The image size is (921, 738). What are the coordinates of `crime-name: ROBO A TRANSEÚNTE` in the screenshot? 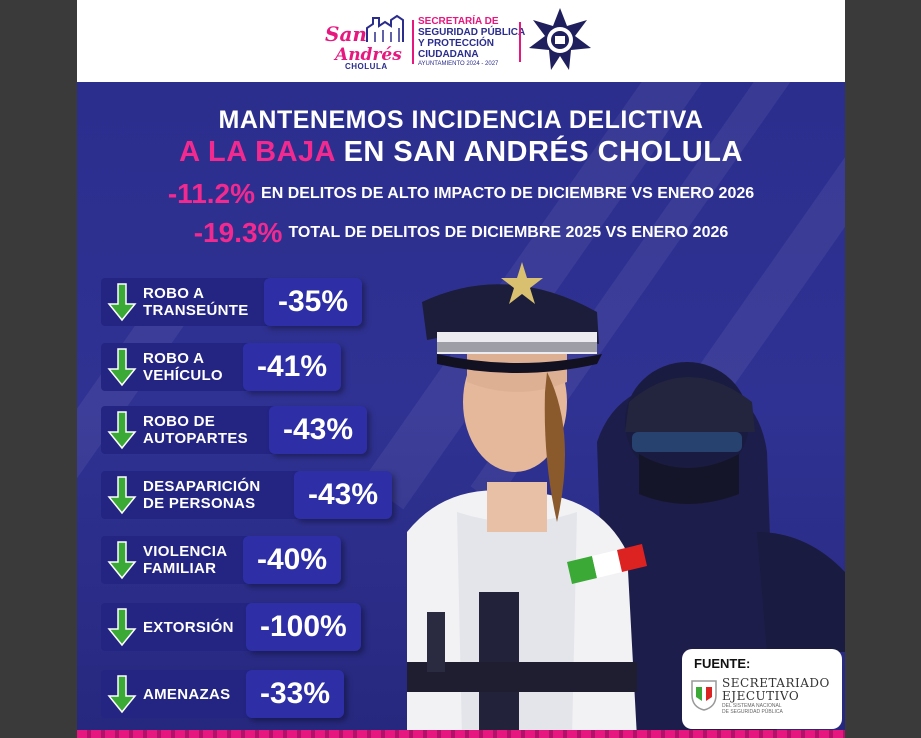 It's located at (196, 302).